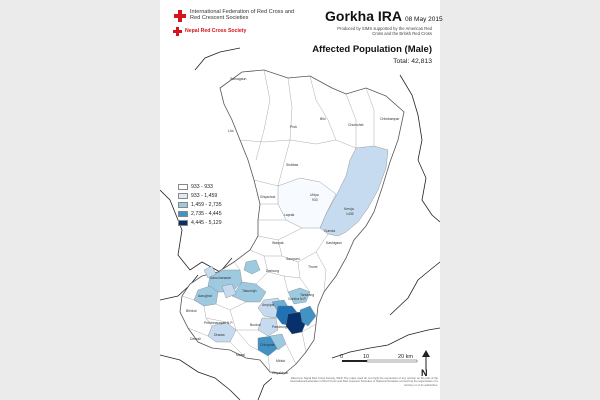  Describe the element at coordinates (354, 191) in the screenshot. I see `vdc-keroja` at that location.